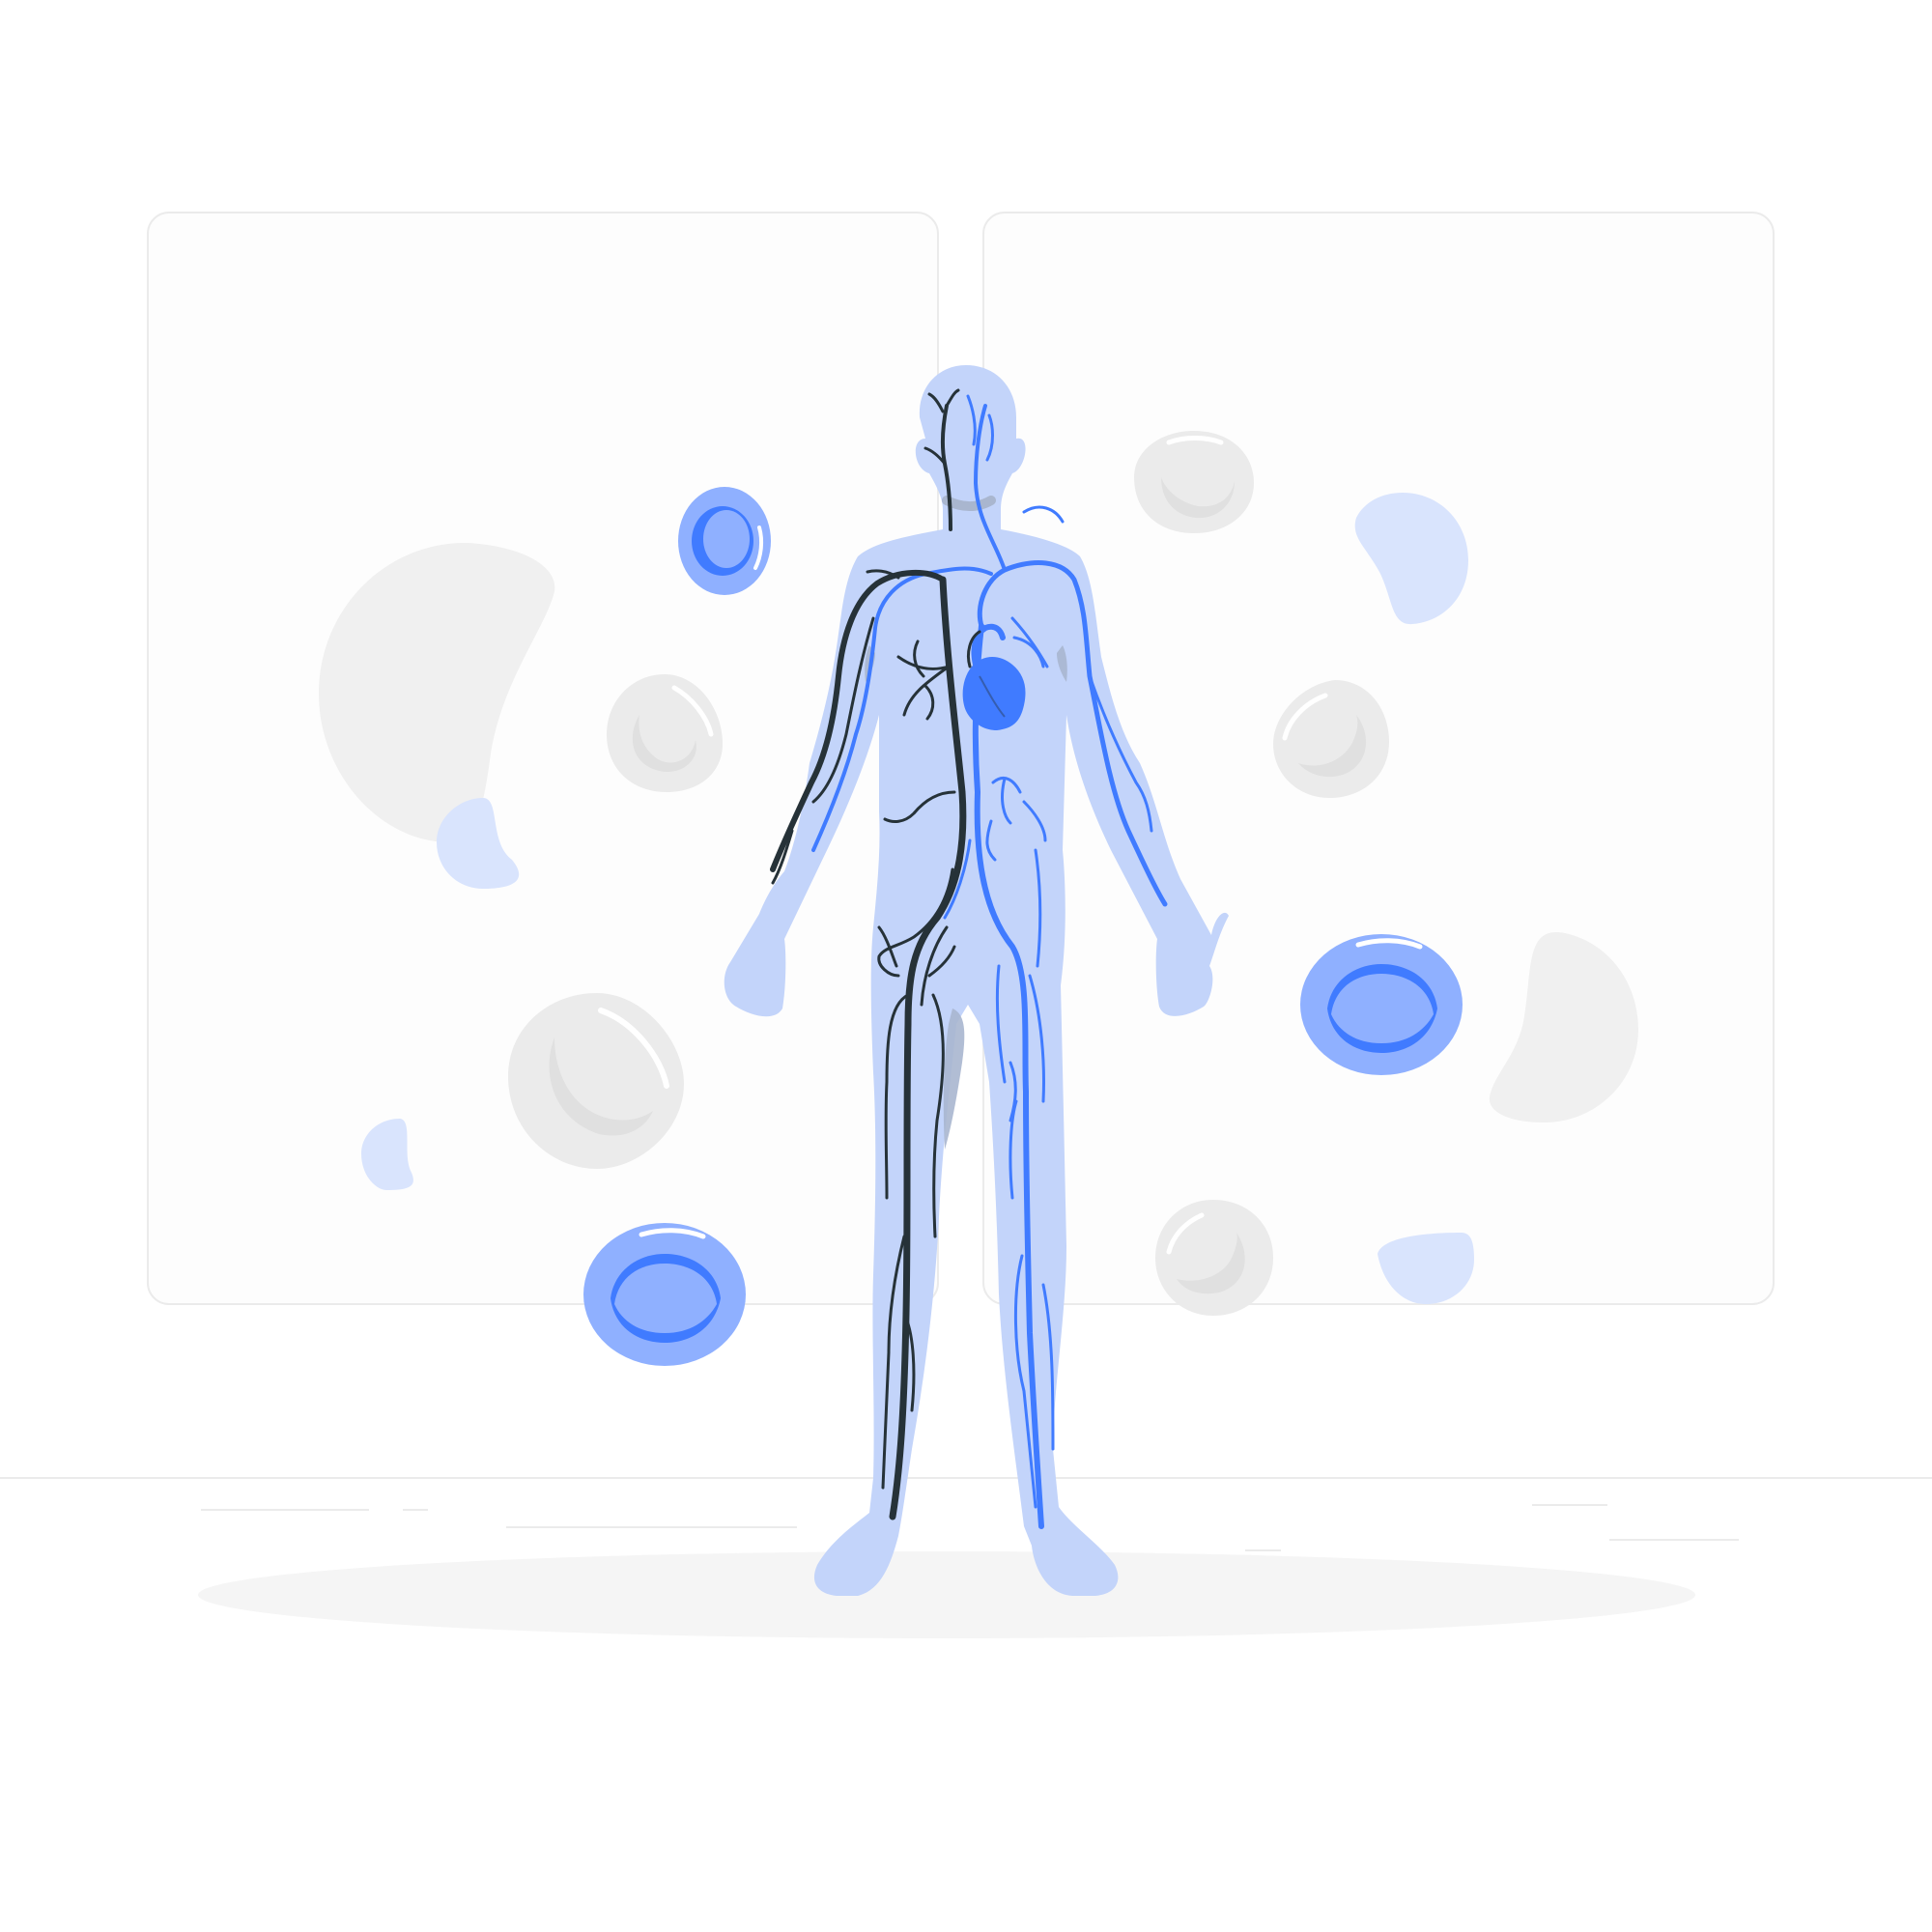 This screenshot has width=1932, height=1932. Describe the element at coordinates (994, 676) in the screenshot. I see `heart-icon` at that location.